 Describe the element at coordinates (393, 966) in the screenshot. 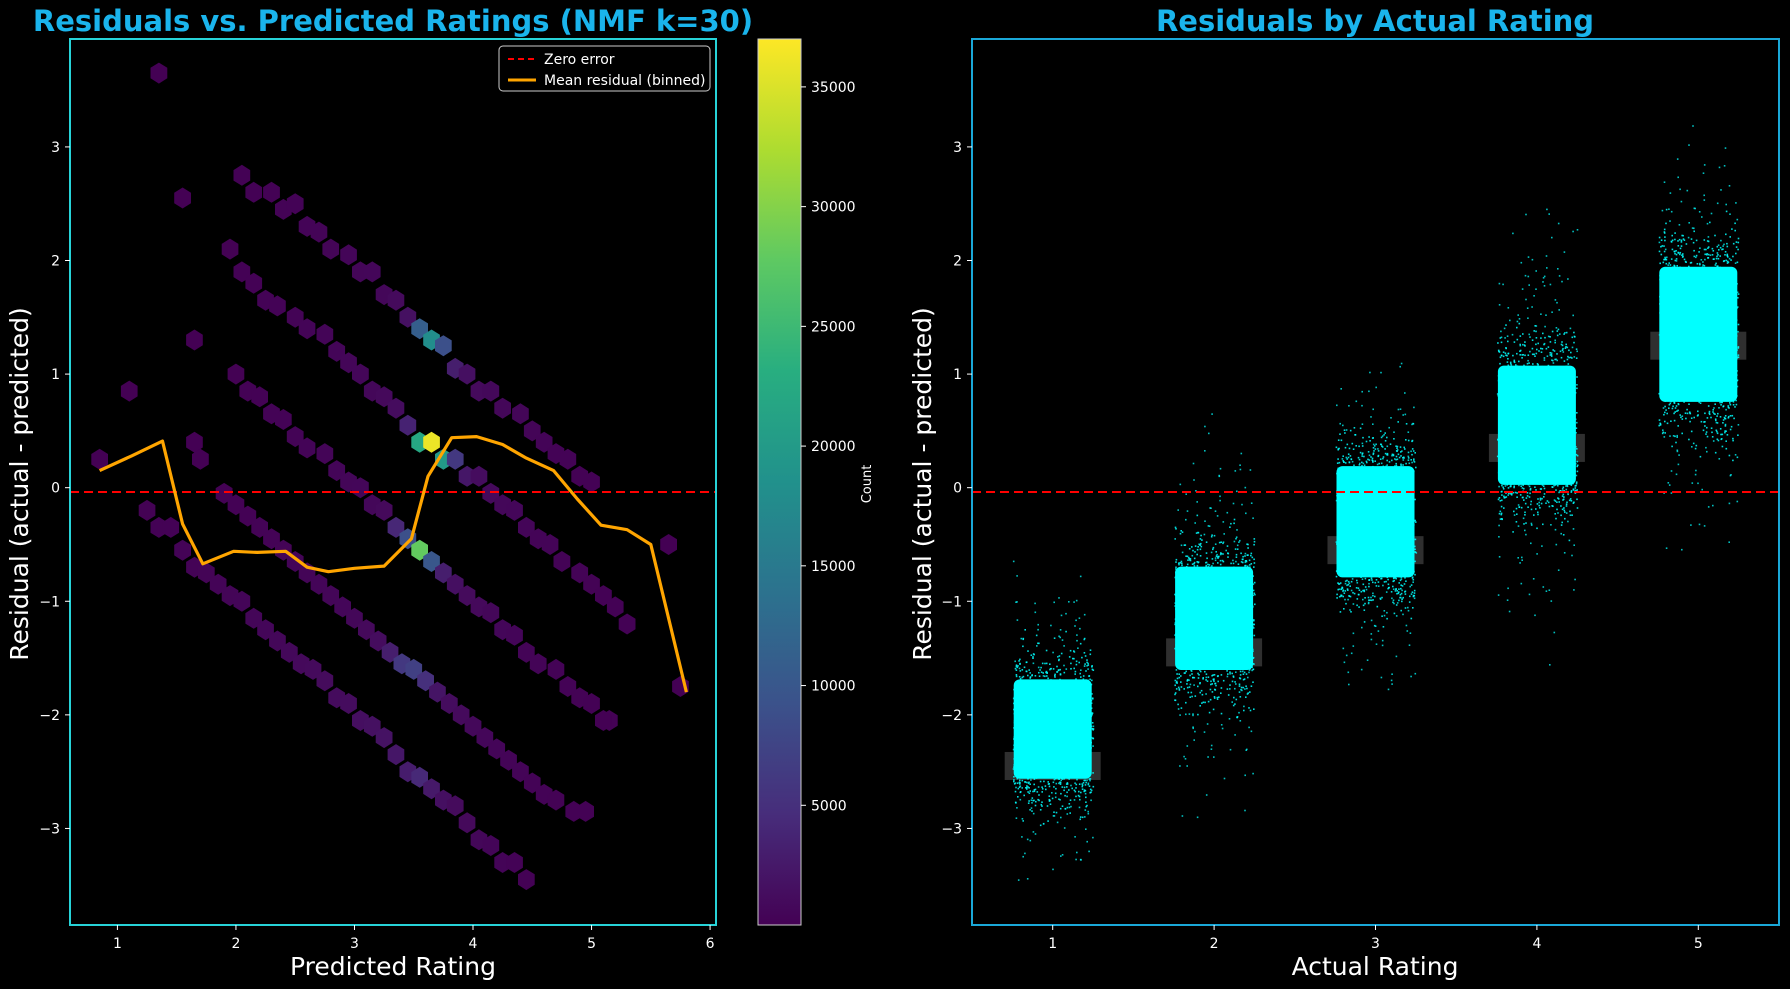

I see `left-x-axis-label: Predicted Rating` at that location.